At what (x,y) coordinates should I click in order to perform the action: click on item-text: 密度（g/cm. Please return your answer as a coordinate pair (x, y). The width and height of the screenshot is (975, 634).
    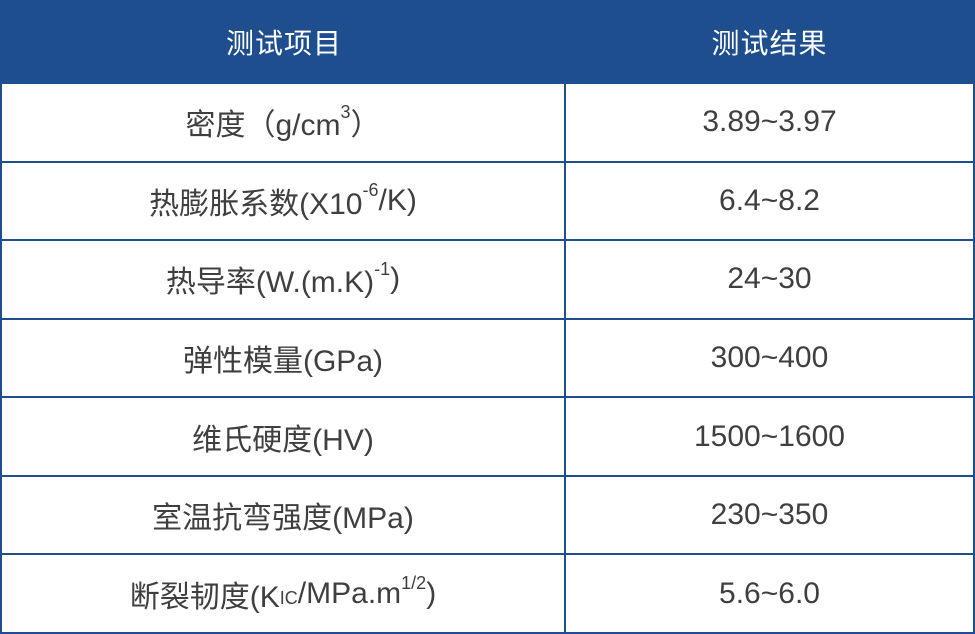
    Looking at the image, I should click on (263, 126).